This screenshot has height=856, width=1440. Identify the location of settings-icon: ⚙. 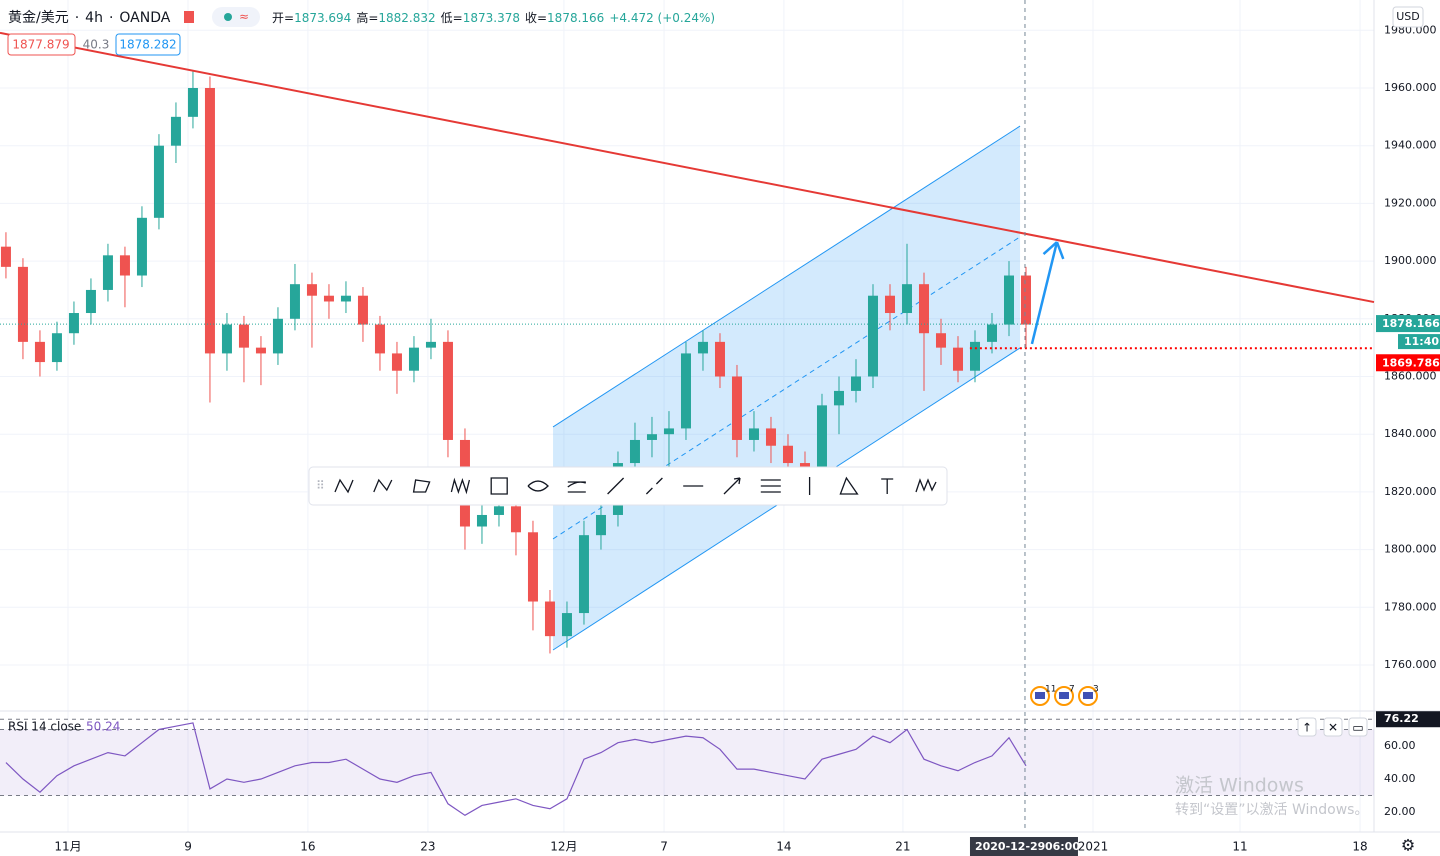
(1408, 845).